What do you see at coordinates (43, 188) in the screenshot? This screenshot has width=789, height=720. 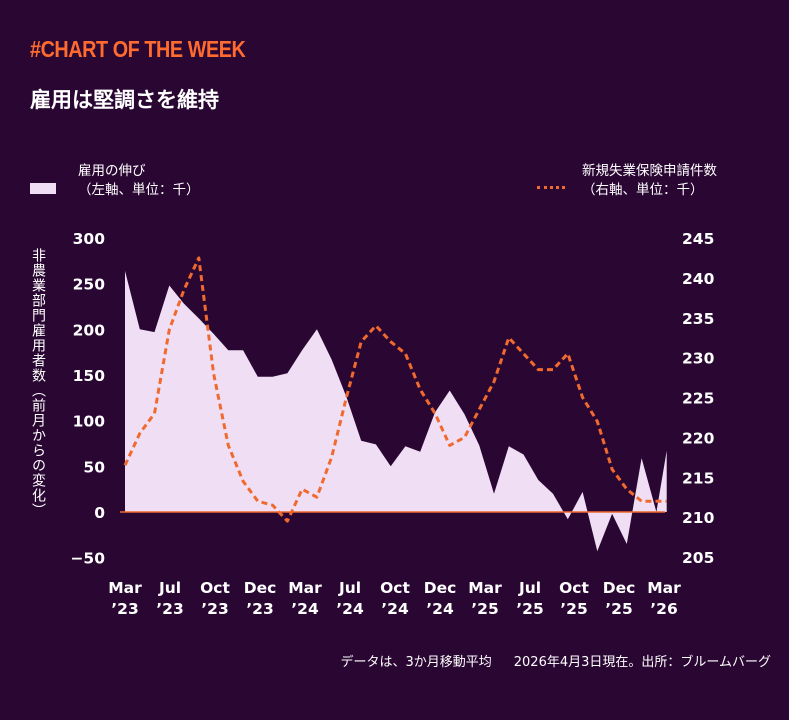 I see `legend-area-swatch` at bounding box center [43, 188].